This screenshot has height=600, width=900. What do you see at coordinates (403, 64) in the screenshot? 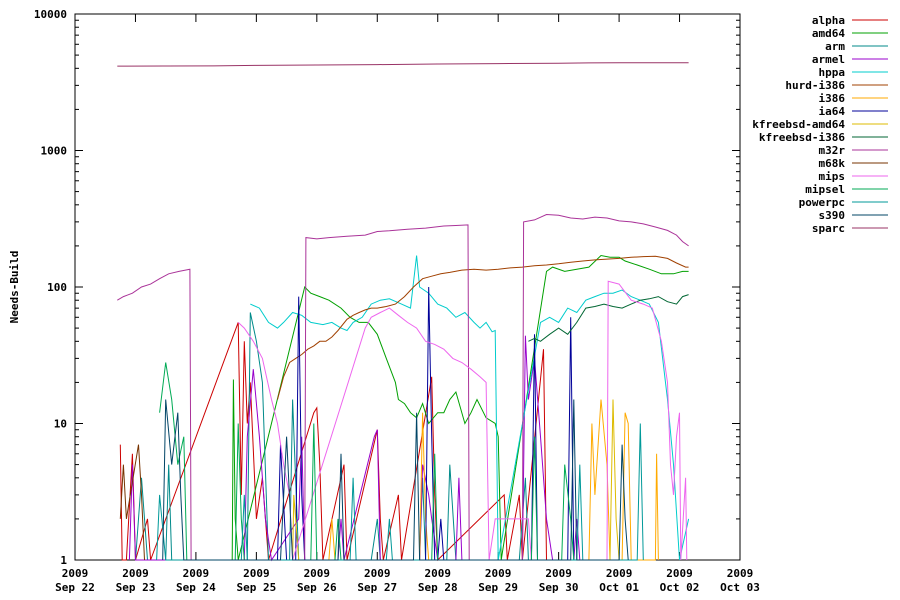
I see `series-line-sparc` at bounding box center [403, 64].